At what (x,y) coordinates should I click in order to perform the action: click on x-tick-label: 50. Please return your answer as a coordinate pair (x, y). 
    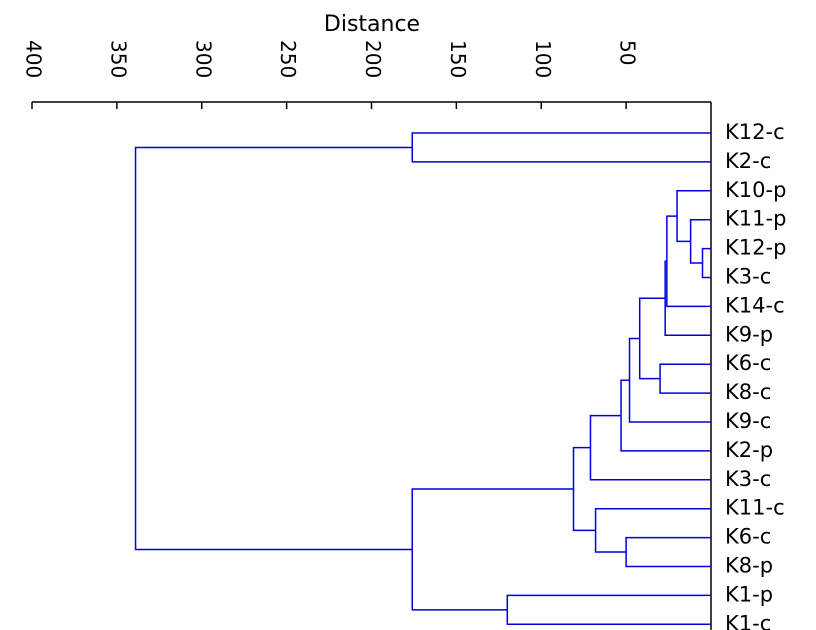
    Looking at the image, I should click on (628, 52).